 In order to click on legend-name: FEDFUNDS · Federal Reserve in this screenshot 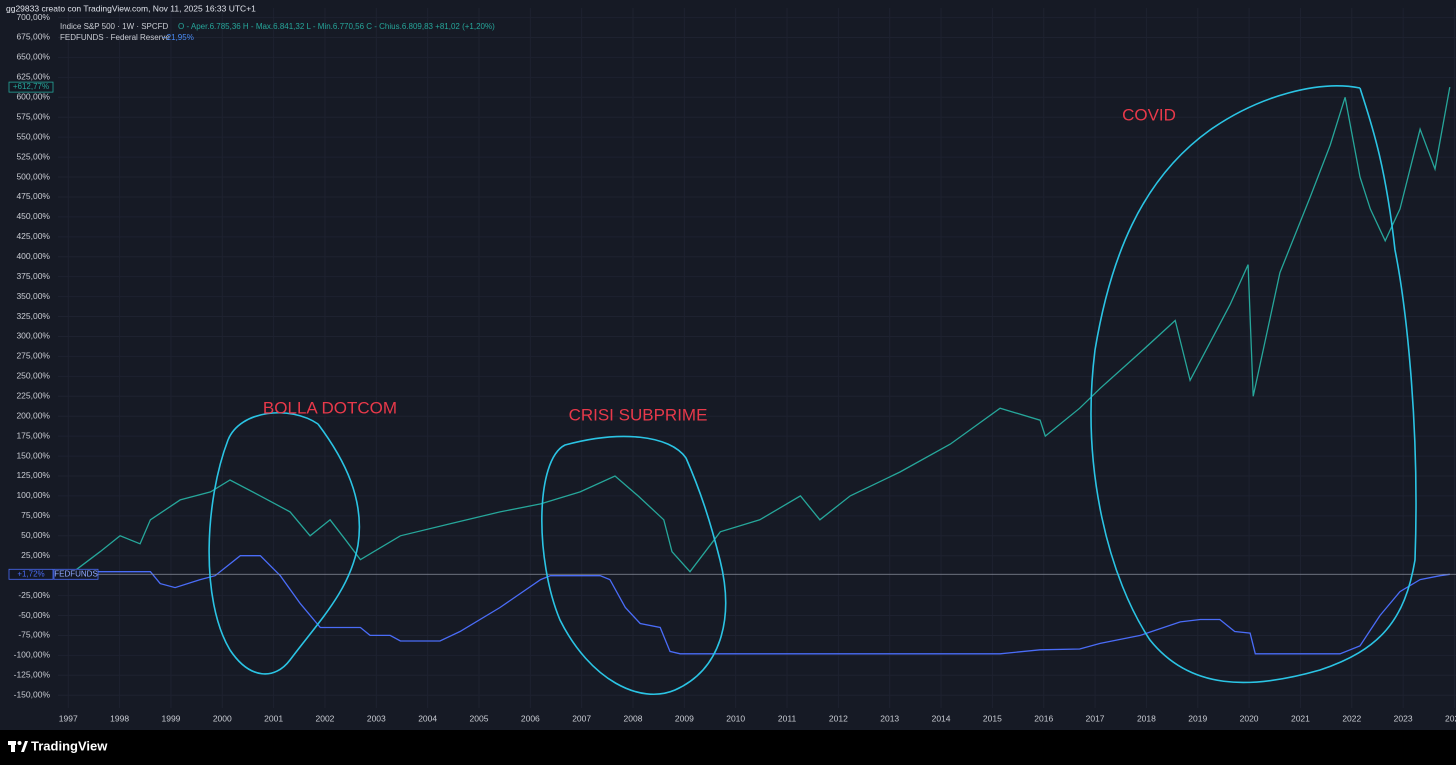, I will do `click(115, 37)`.